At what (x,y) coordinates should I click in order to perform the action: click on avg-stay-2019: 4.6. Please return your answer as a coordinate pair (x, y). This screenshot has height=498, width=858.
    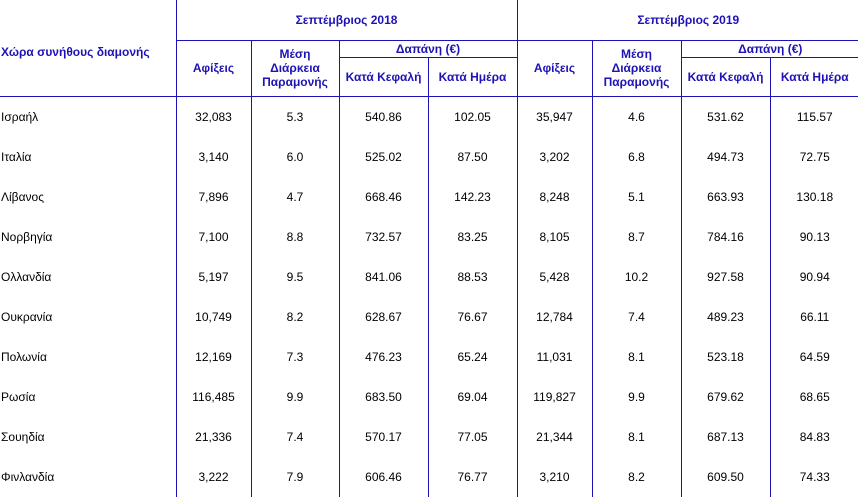
    Looking at the image, I should click on (636, 116).